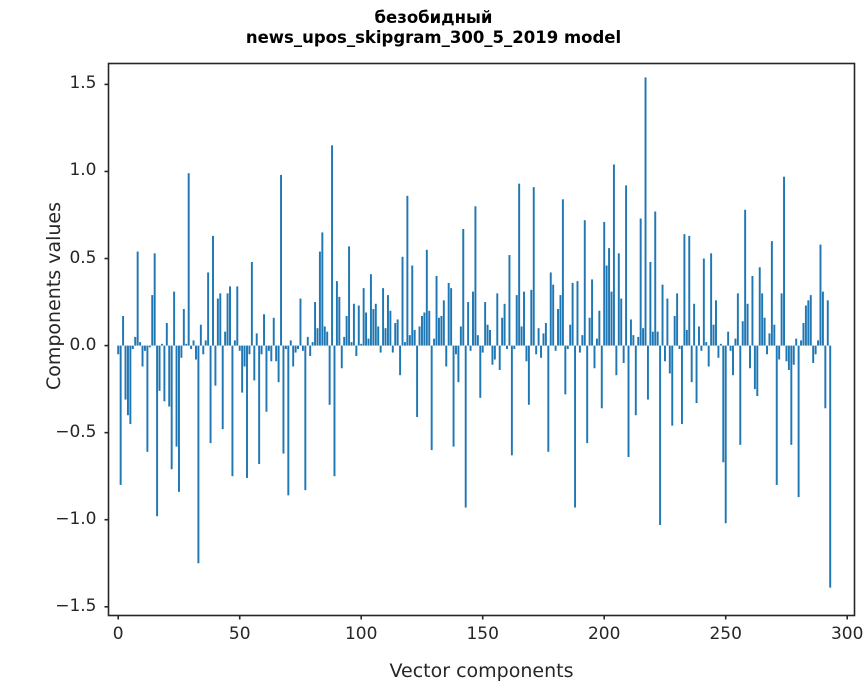  I want to click on x-tick-label: 250, so click(725, 633).